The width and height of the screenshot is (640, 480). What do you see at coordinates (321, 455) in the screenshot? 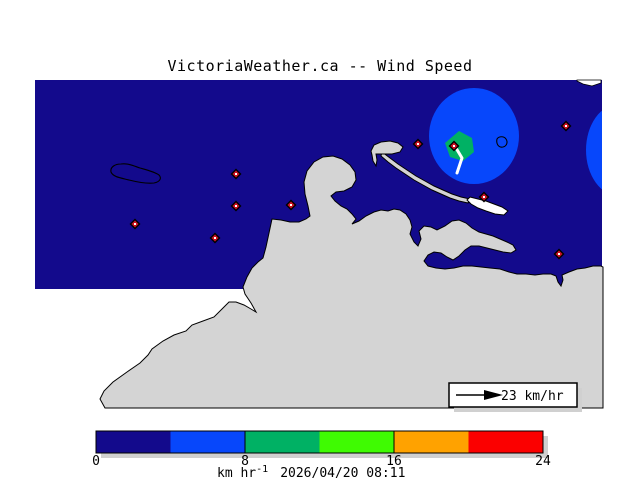
I see `colorbar: 0 8 16 24 km hr-1 2026/04/20 08:11` at bounding box center [321, 455].